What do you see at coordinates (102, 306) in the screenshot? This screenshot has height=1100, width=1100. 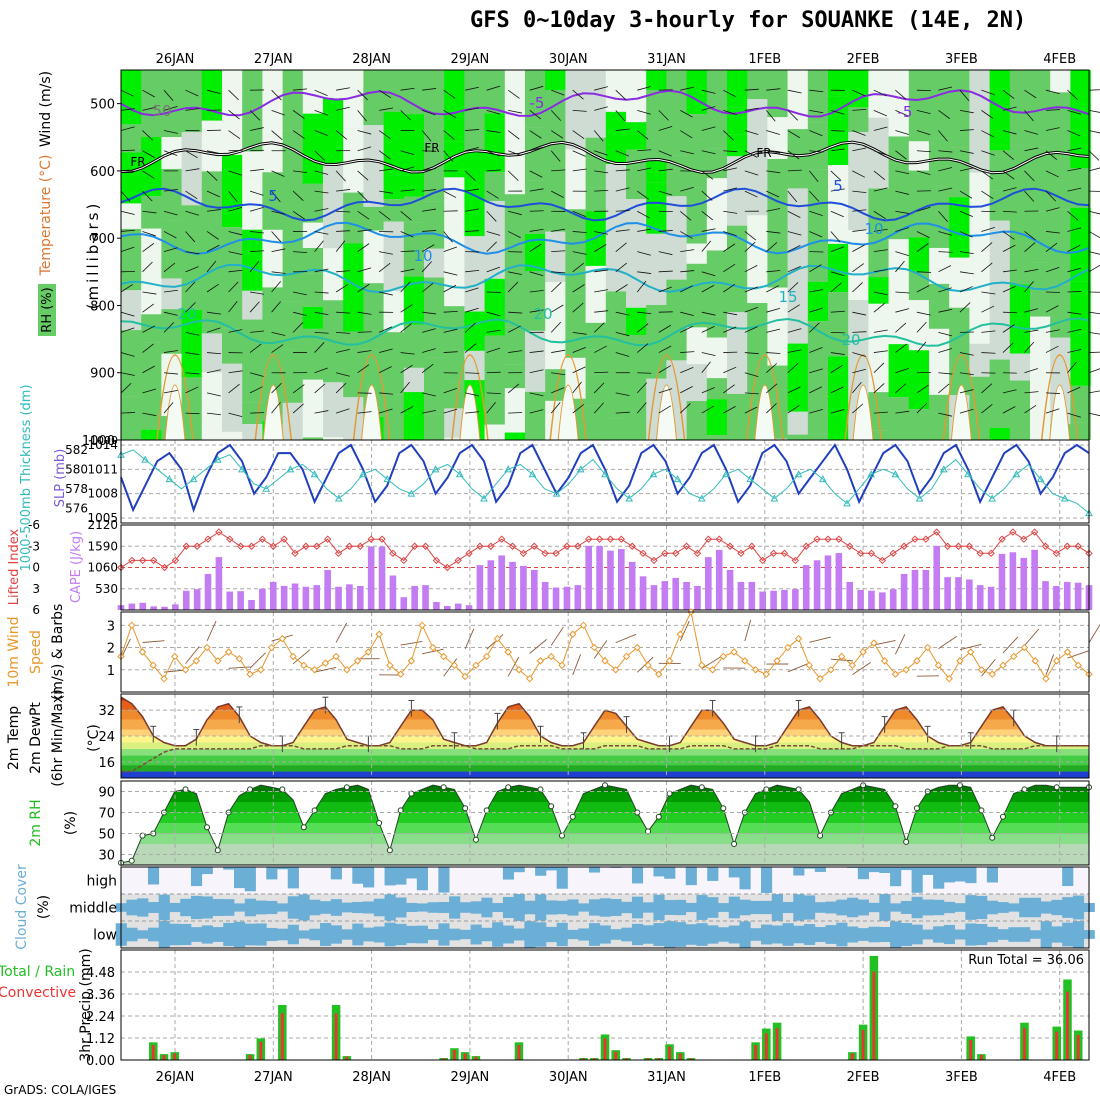 I see `ytick-label: 800` at bounding box center [102, 306].